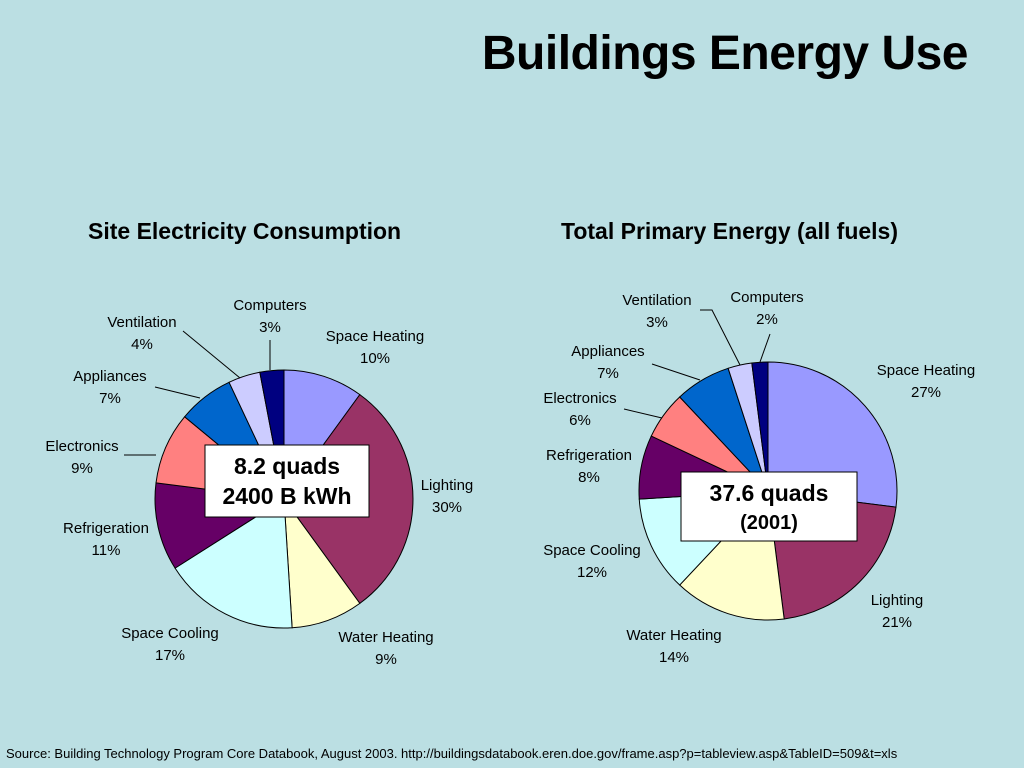 The image size is (1024, 768). What do you see at coordinates (926, 381) in the screenshot?
I see `slice-label-space-heating: Space Heating 27%` at bounding box center [926, 381].